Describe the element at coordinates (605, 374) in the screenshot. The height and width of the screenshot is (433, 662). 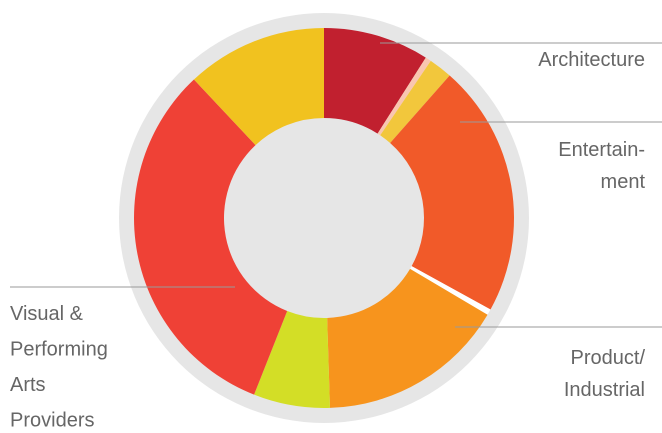
I see `category-label: Product/Industrial` at that location.